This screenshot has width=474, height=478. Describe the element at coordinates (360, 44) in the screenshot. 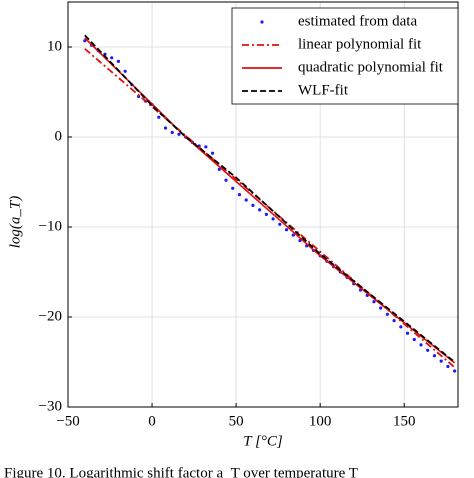

I see `legend-label: linear polynomial fit` at that location.